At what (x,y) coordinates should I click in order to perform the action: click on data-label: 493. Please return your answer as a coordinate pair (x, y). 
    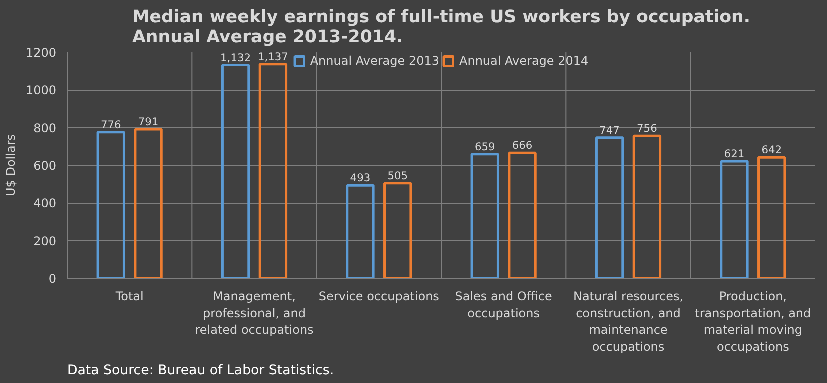
    Looking at the image, I should click on (360, 178).